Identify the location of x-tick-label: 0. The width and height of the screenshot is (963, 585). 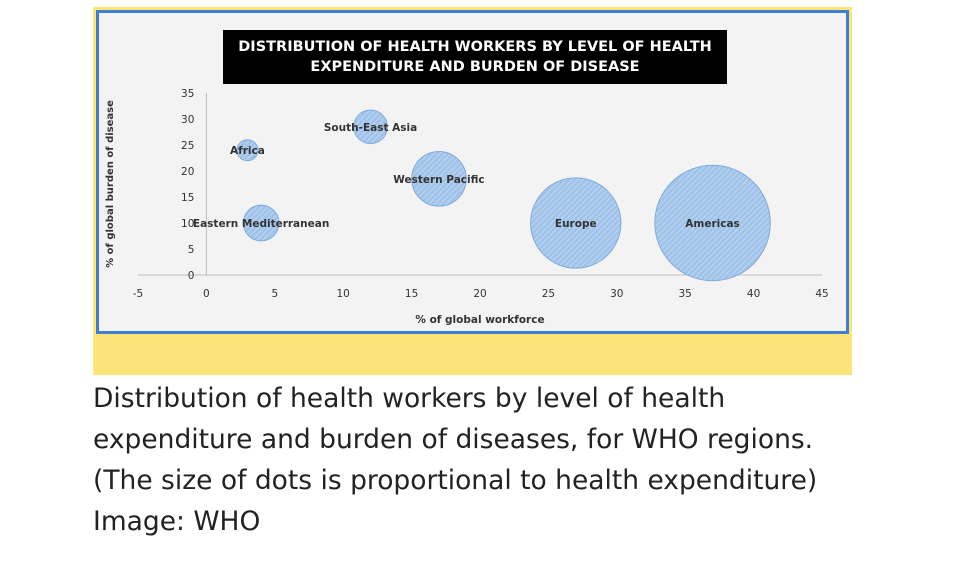
(206, 294).